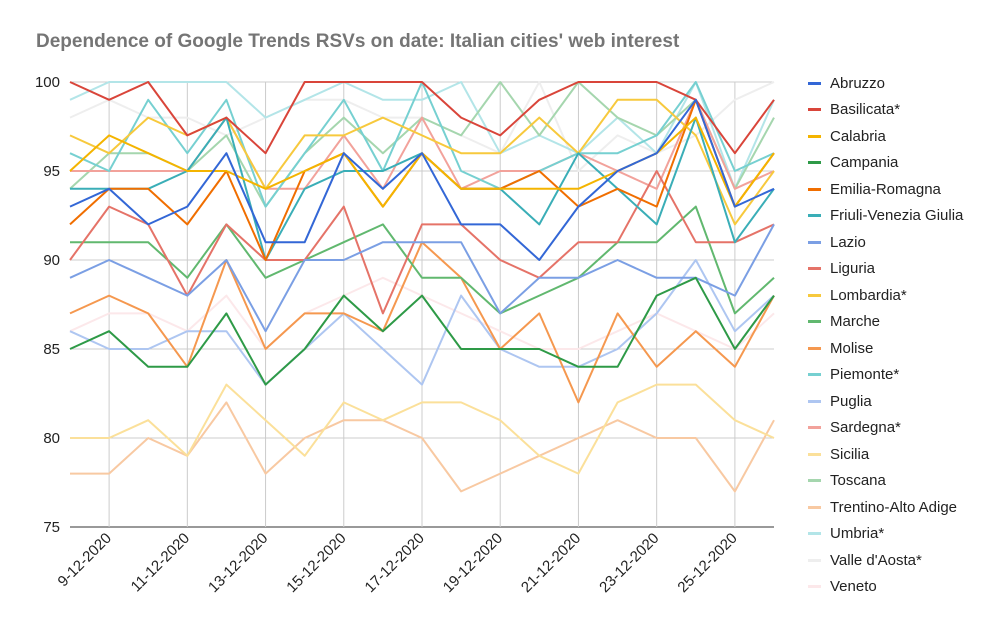 The width and height of the screenshot is (1008, 634). I want to click on legend-label: Liguria, so click(853, 269).